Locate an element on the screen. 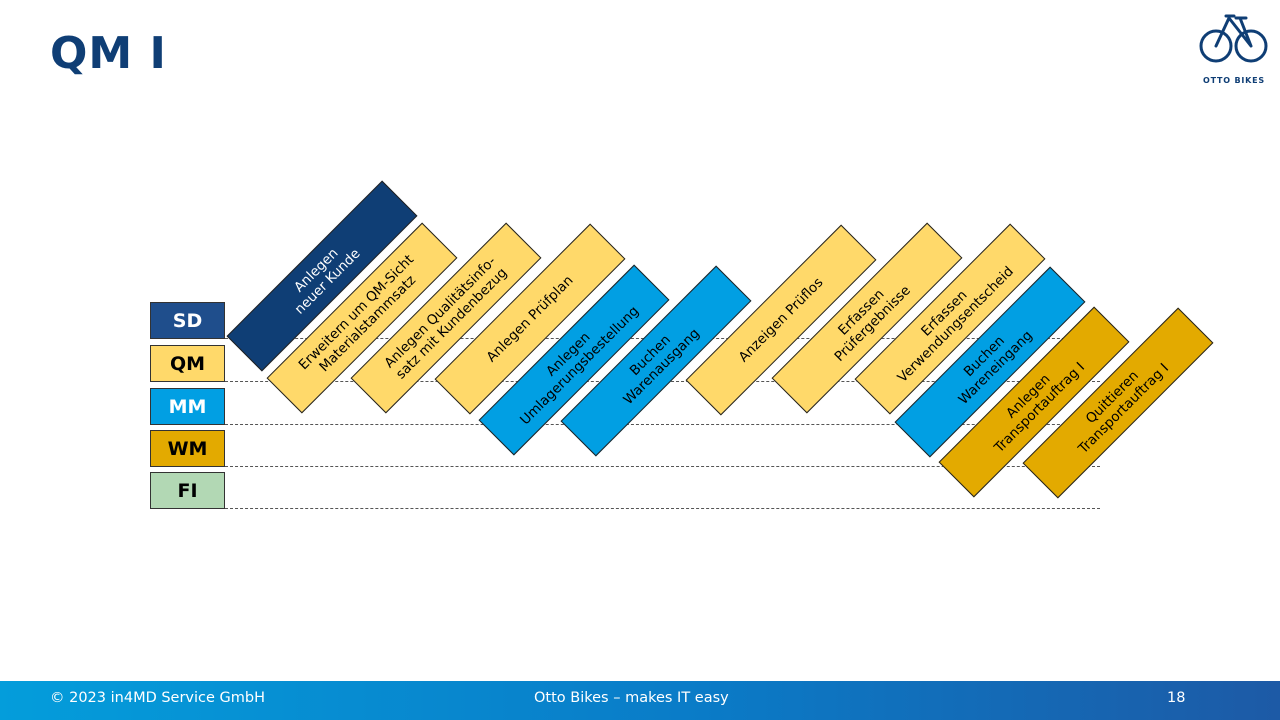  footer-page-number: 18 is located at coordinates (1176, 698).